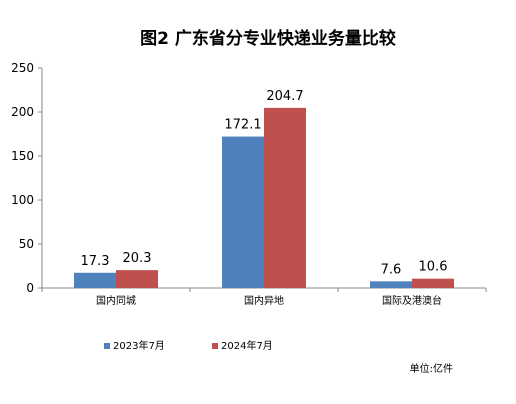  What do you see at coordinates (27, 178) in the screenshot?
I see `y-axis: 0 50 100 150 200 250` at bounding box center [27, 178].